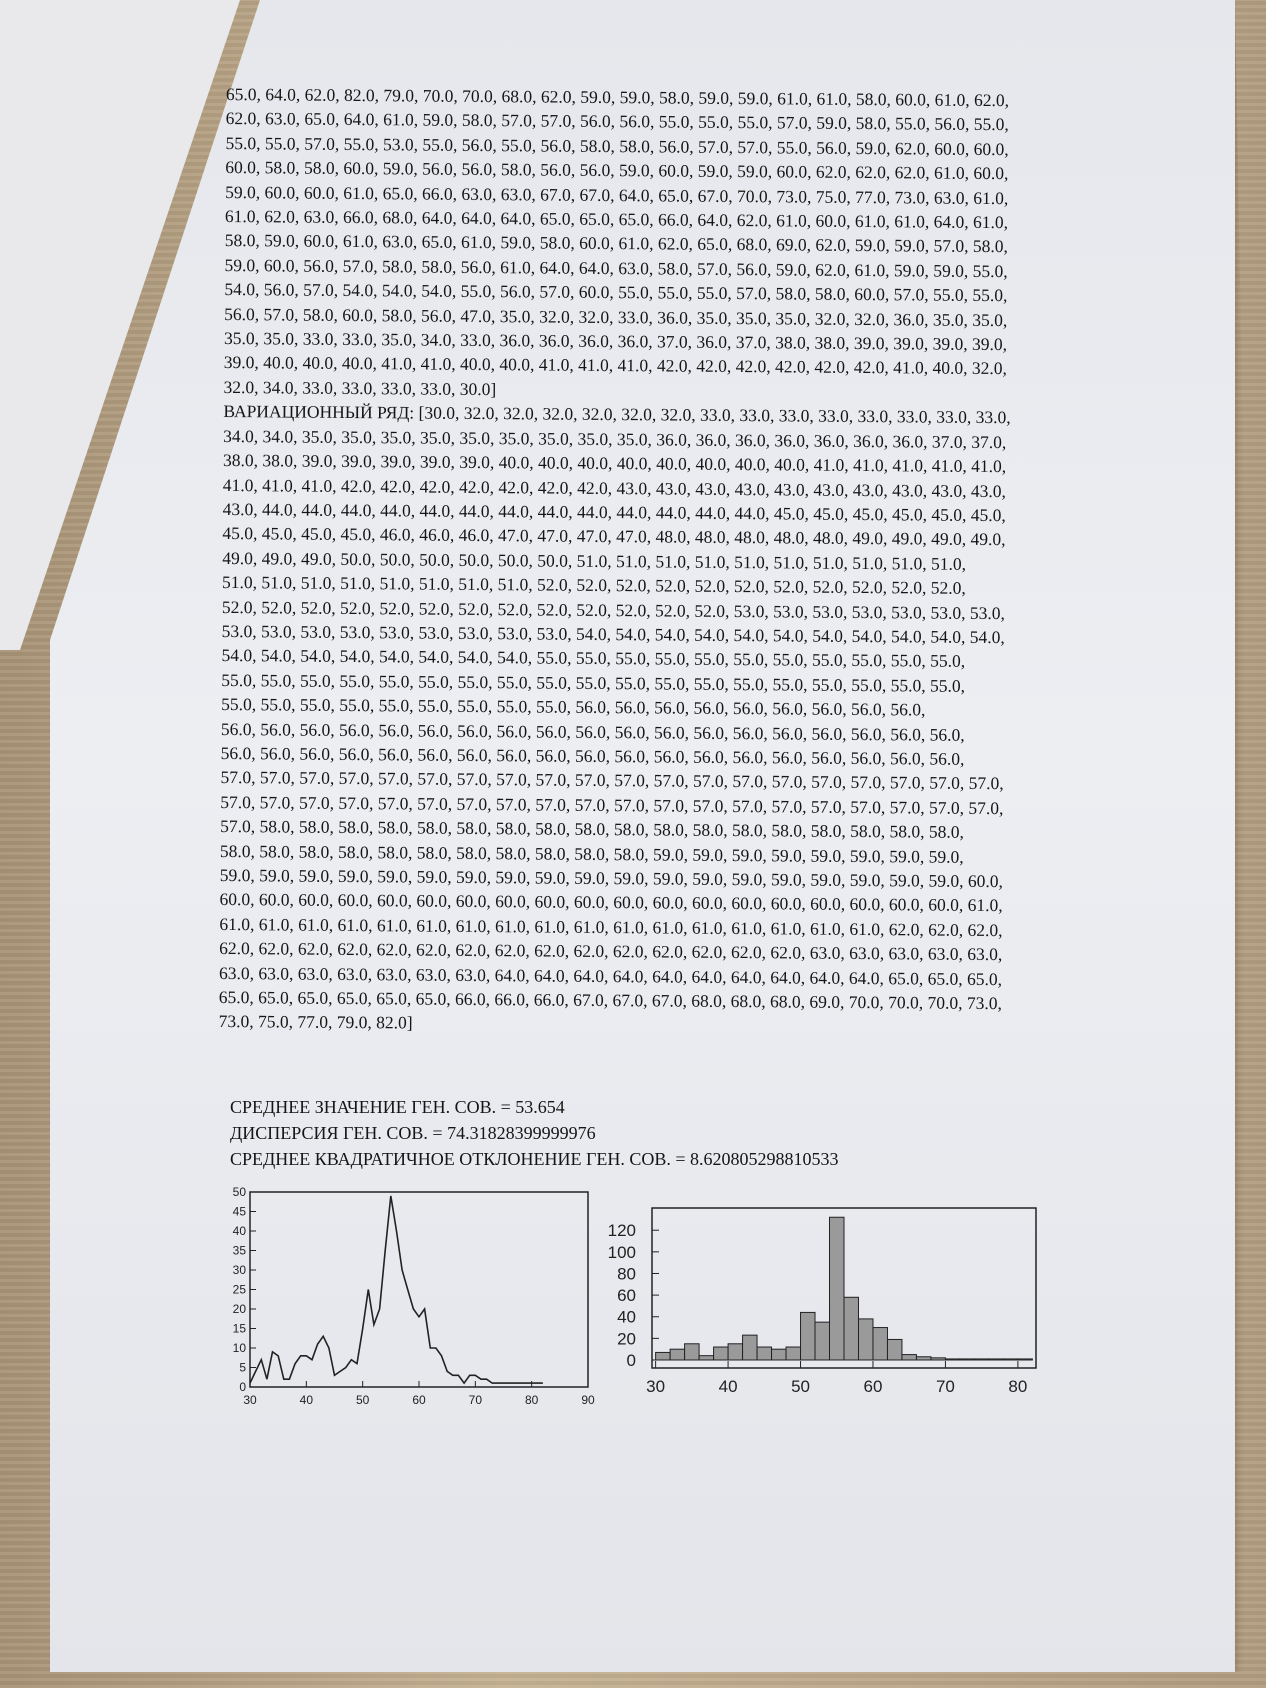  I want to click on y-tick-label: 30, so click(240, 1270).